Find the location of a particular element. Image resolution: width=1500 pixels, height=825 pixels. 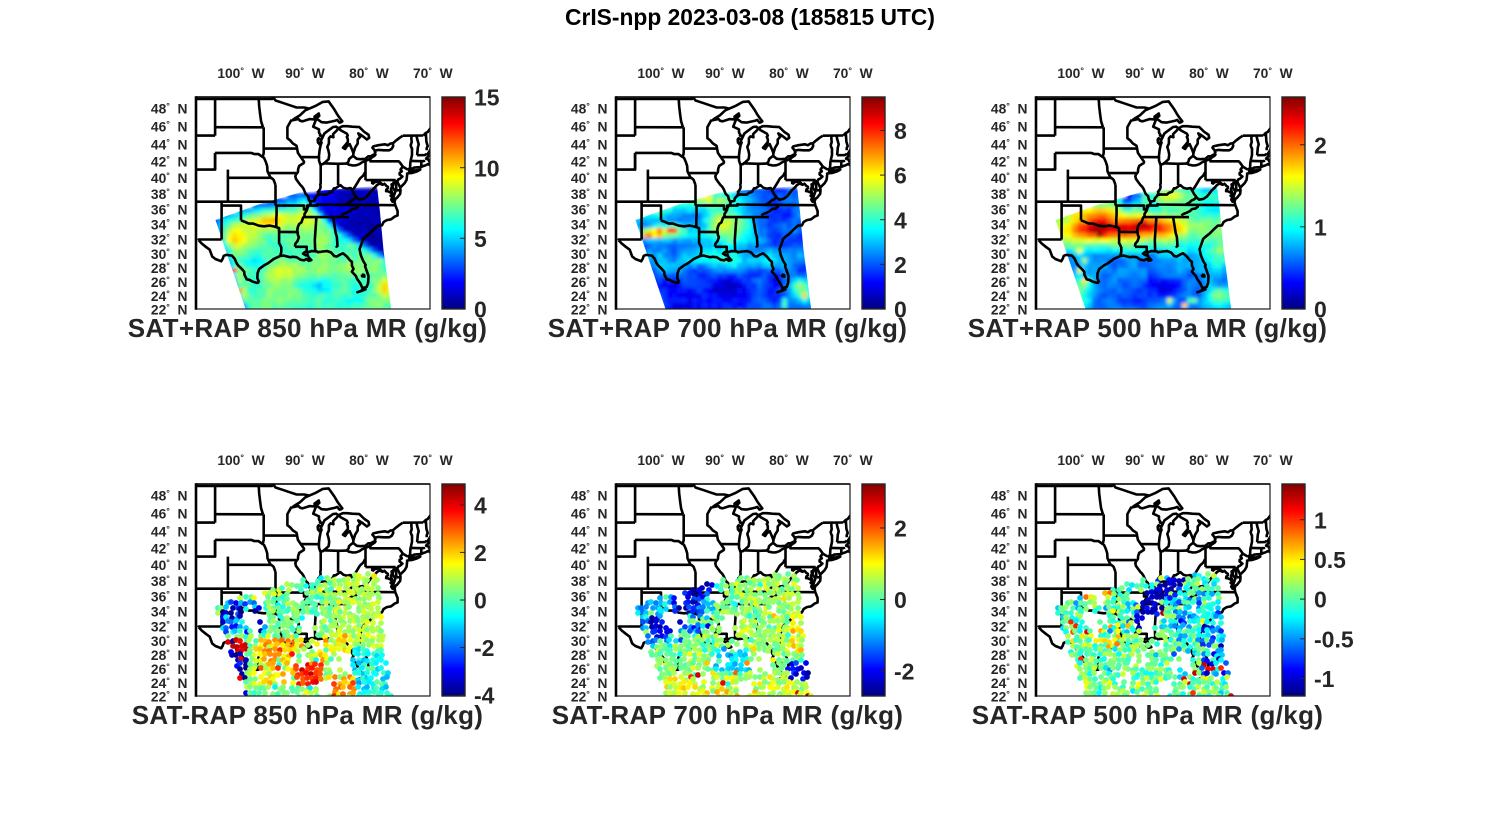

svg-text: 10 is located at coordinates (487, 168).